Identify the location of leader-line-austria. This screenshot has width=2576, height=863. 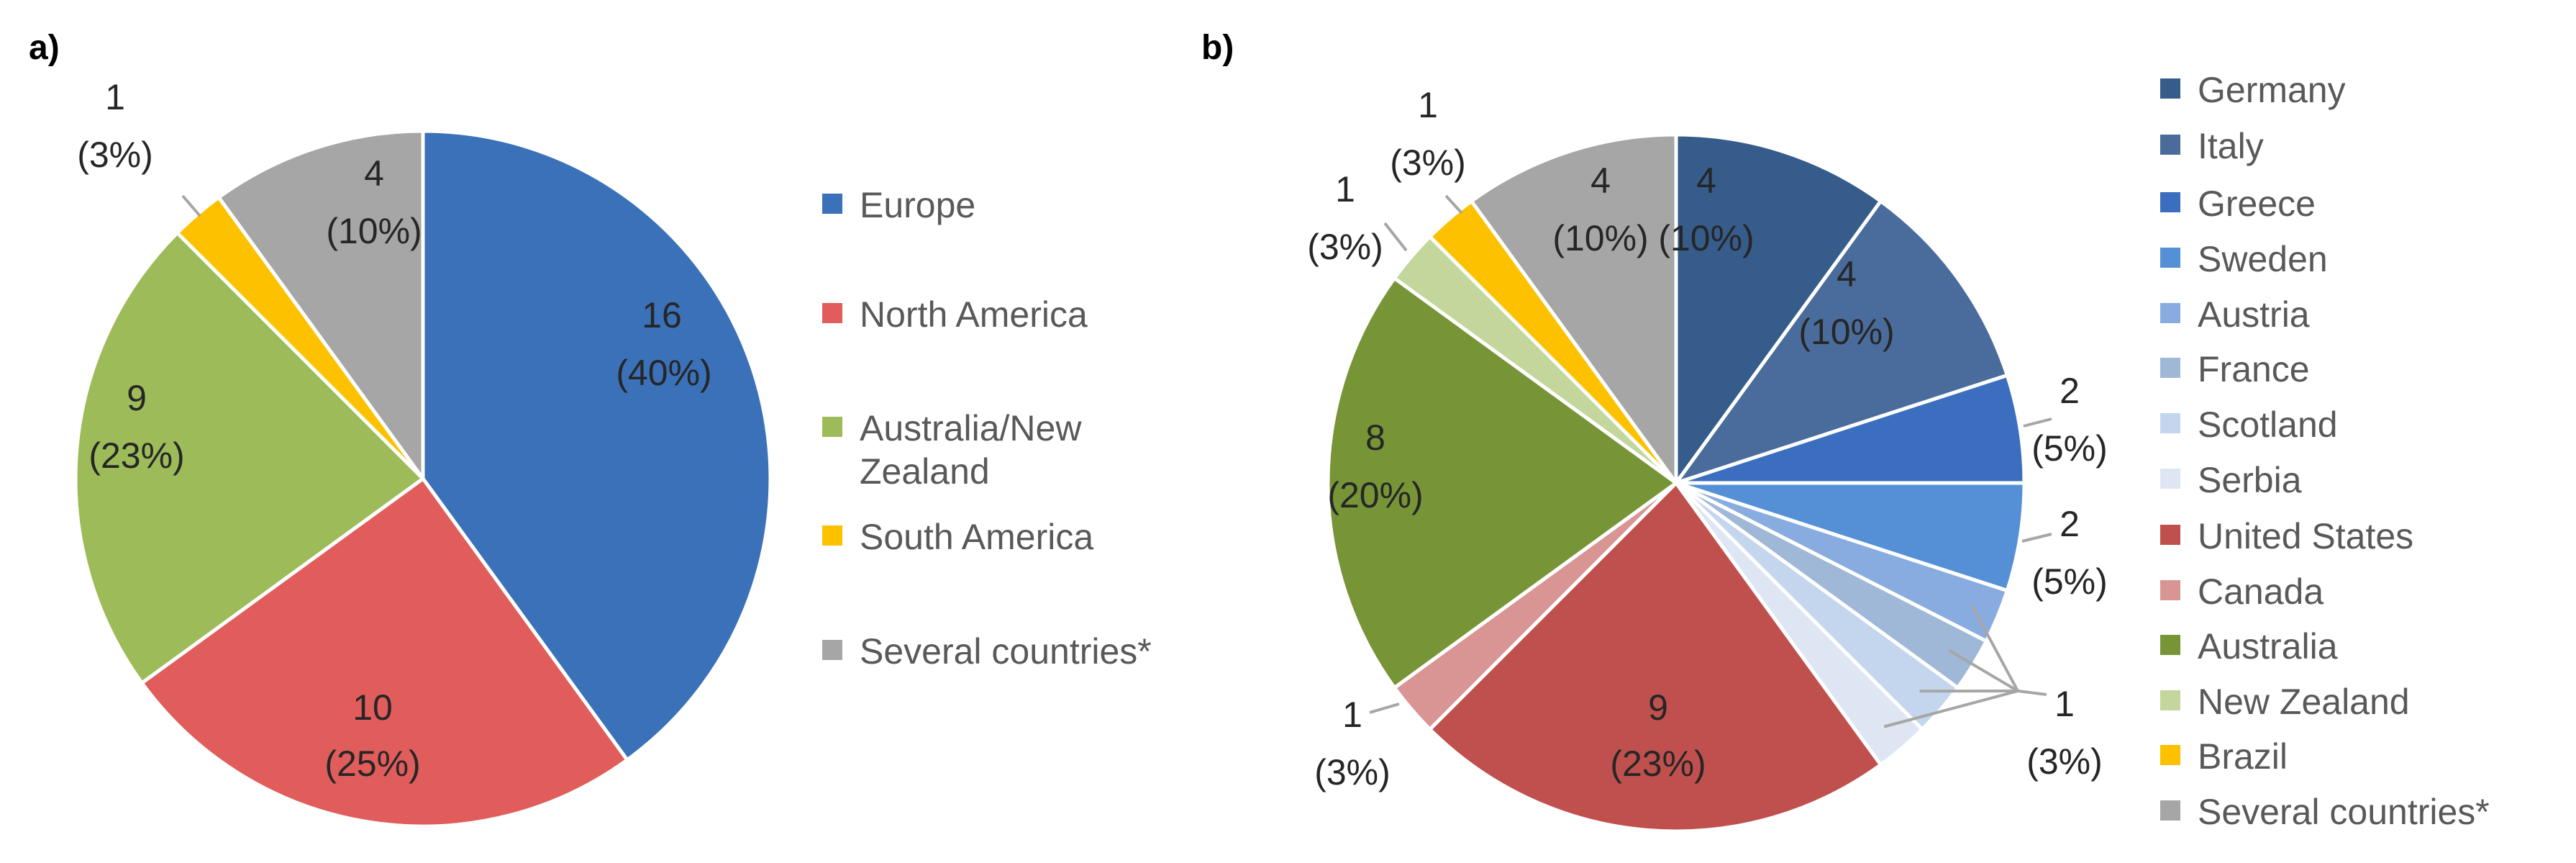
(1995, 649).